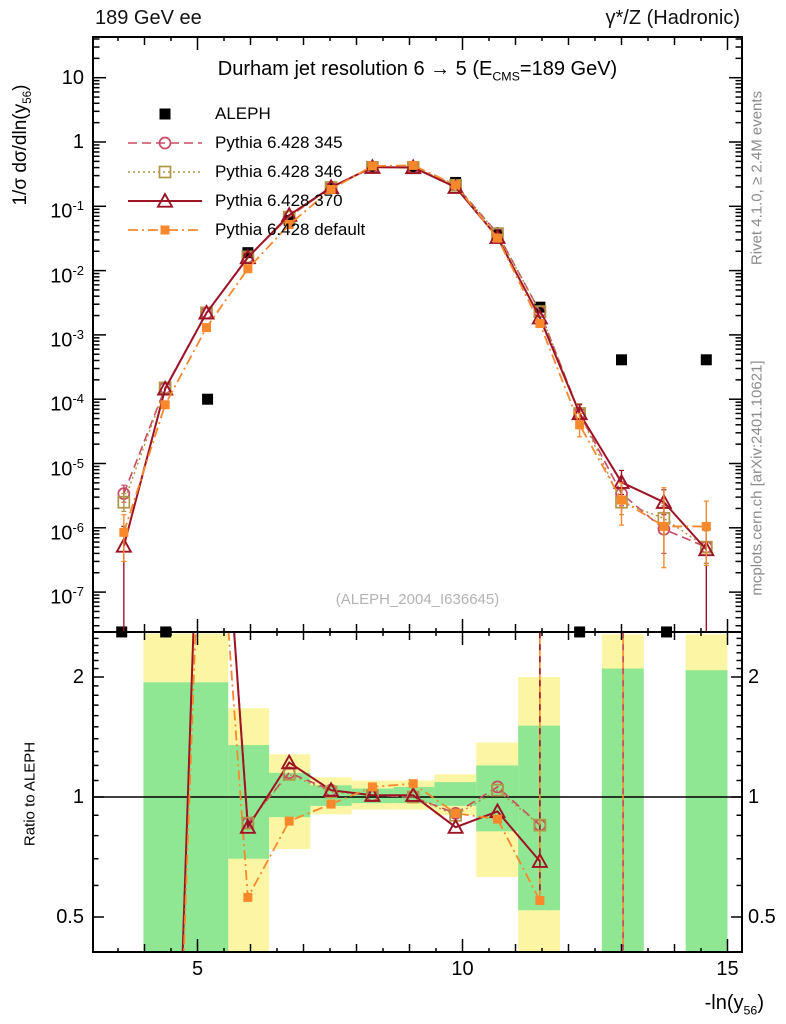 The image size is (786, 1024). What do you see at coordinates (165, 142) in the screenshot?
I see `legend-marker-p345` at bounding box center [165, 142].